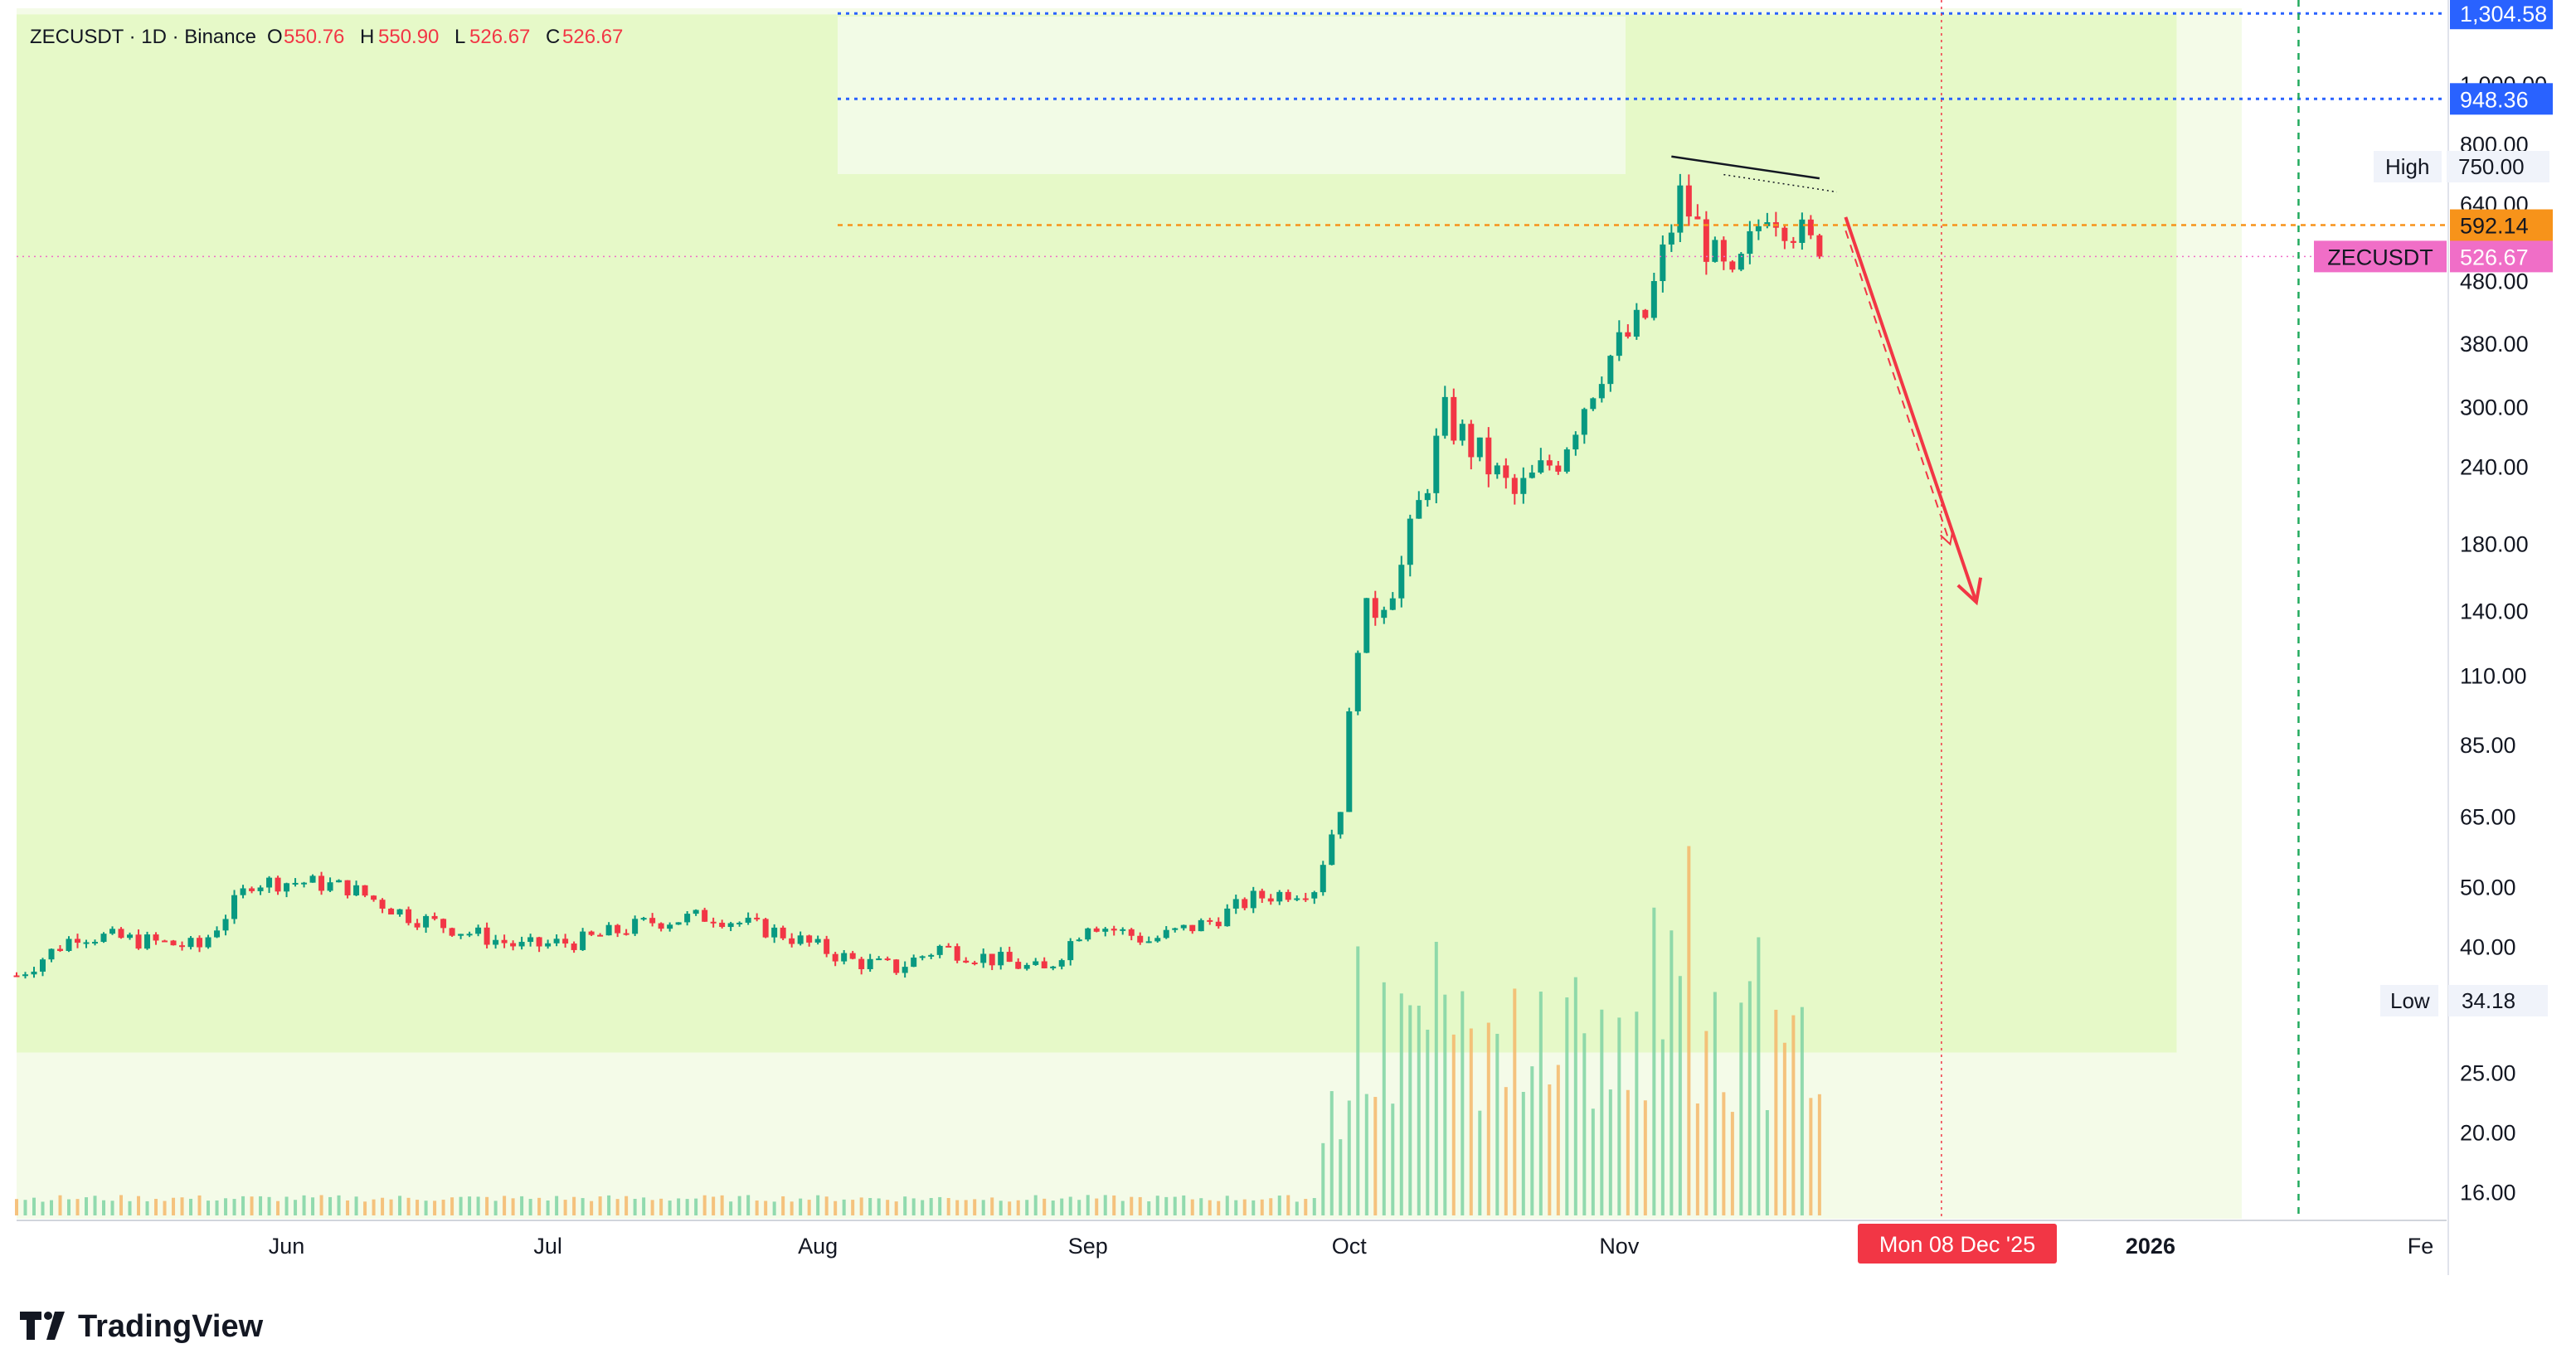  Describe the element at coordinates (2495, 281) in the screenshot. I see `price-tick-label: 480.00` at that location.